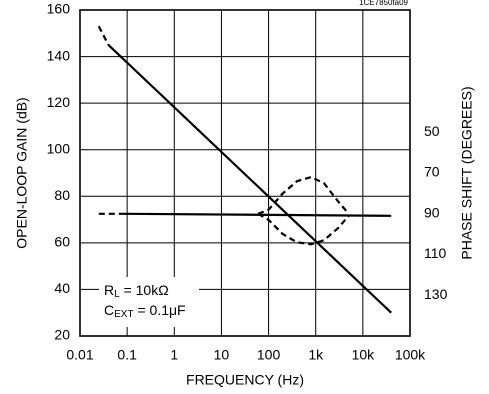 Image resolution: width=489 pixels, height=394 pixels. Describe the element at coordinates (245, 380) in the screenshot. I see `x-axis-label: FREQUENCY (Hz)` at that location.